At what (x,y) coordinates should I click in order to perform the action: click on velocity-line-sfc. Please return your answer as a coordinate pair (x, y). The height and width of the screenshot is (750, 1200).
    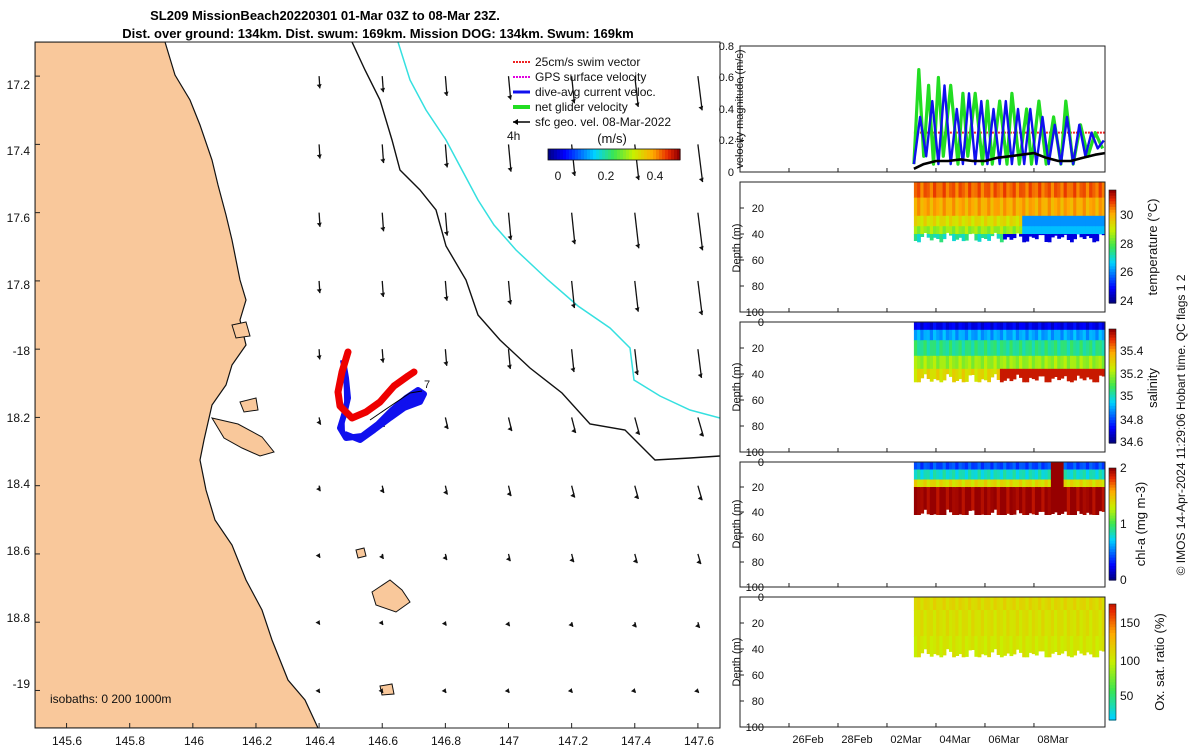
    Looking at the image, I should click on (1009, 160).